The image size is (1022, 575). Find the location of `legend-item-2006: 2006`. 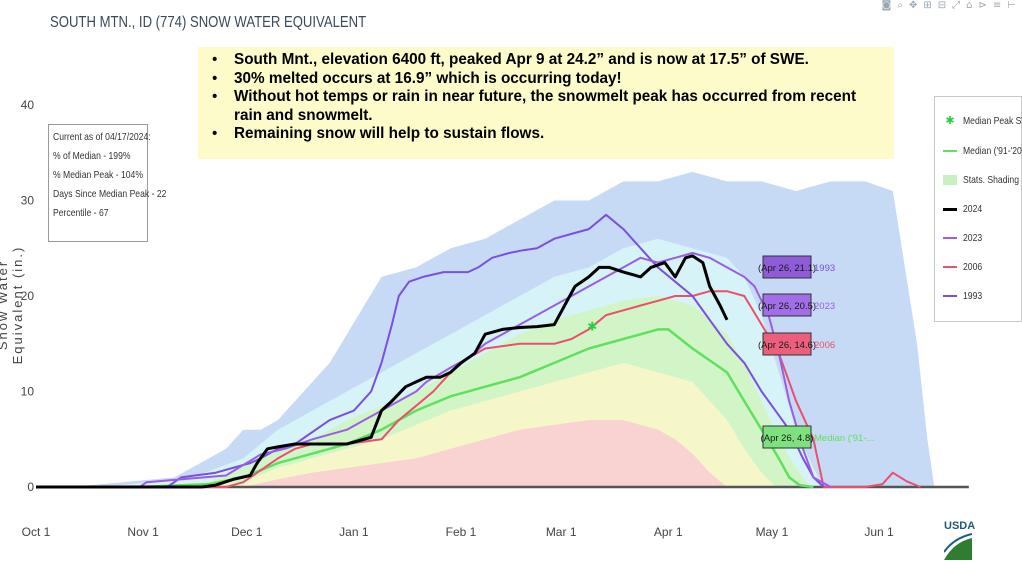

legend-item-2006: 2006 is located at coordinates (978, 267).